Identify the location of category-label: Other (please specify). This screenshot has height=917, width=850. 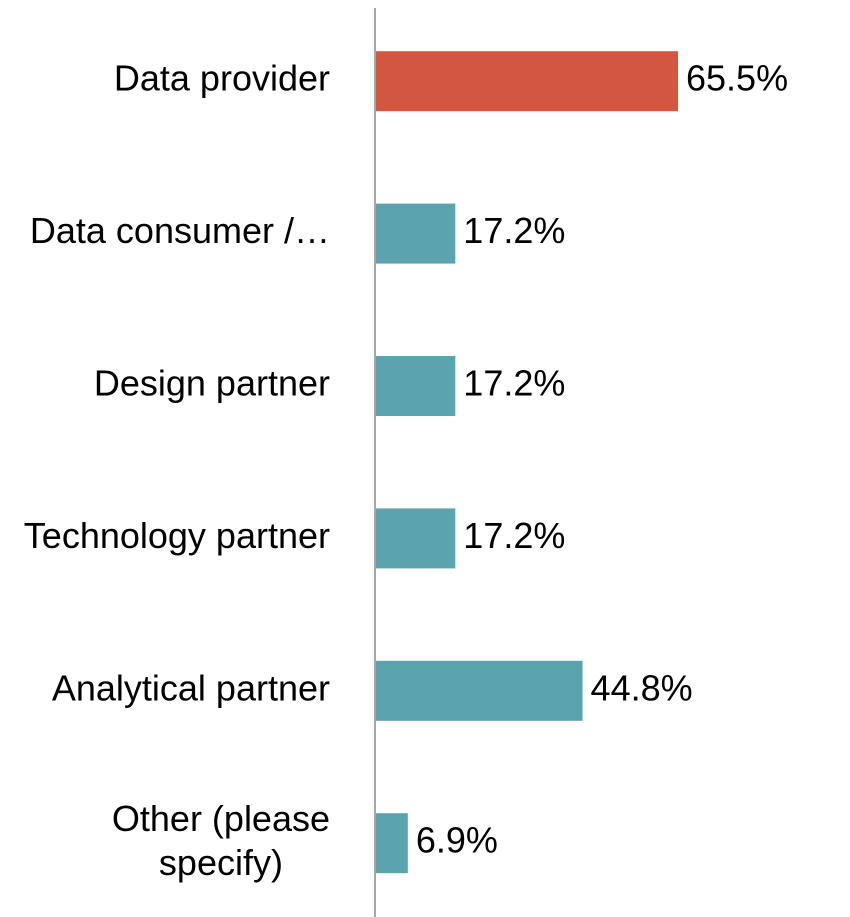
(221, 840).